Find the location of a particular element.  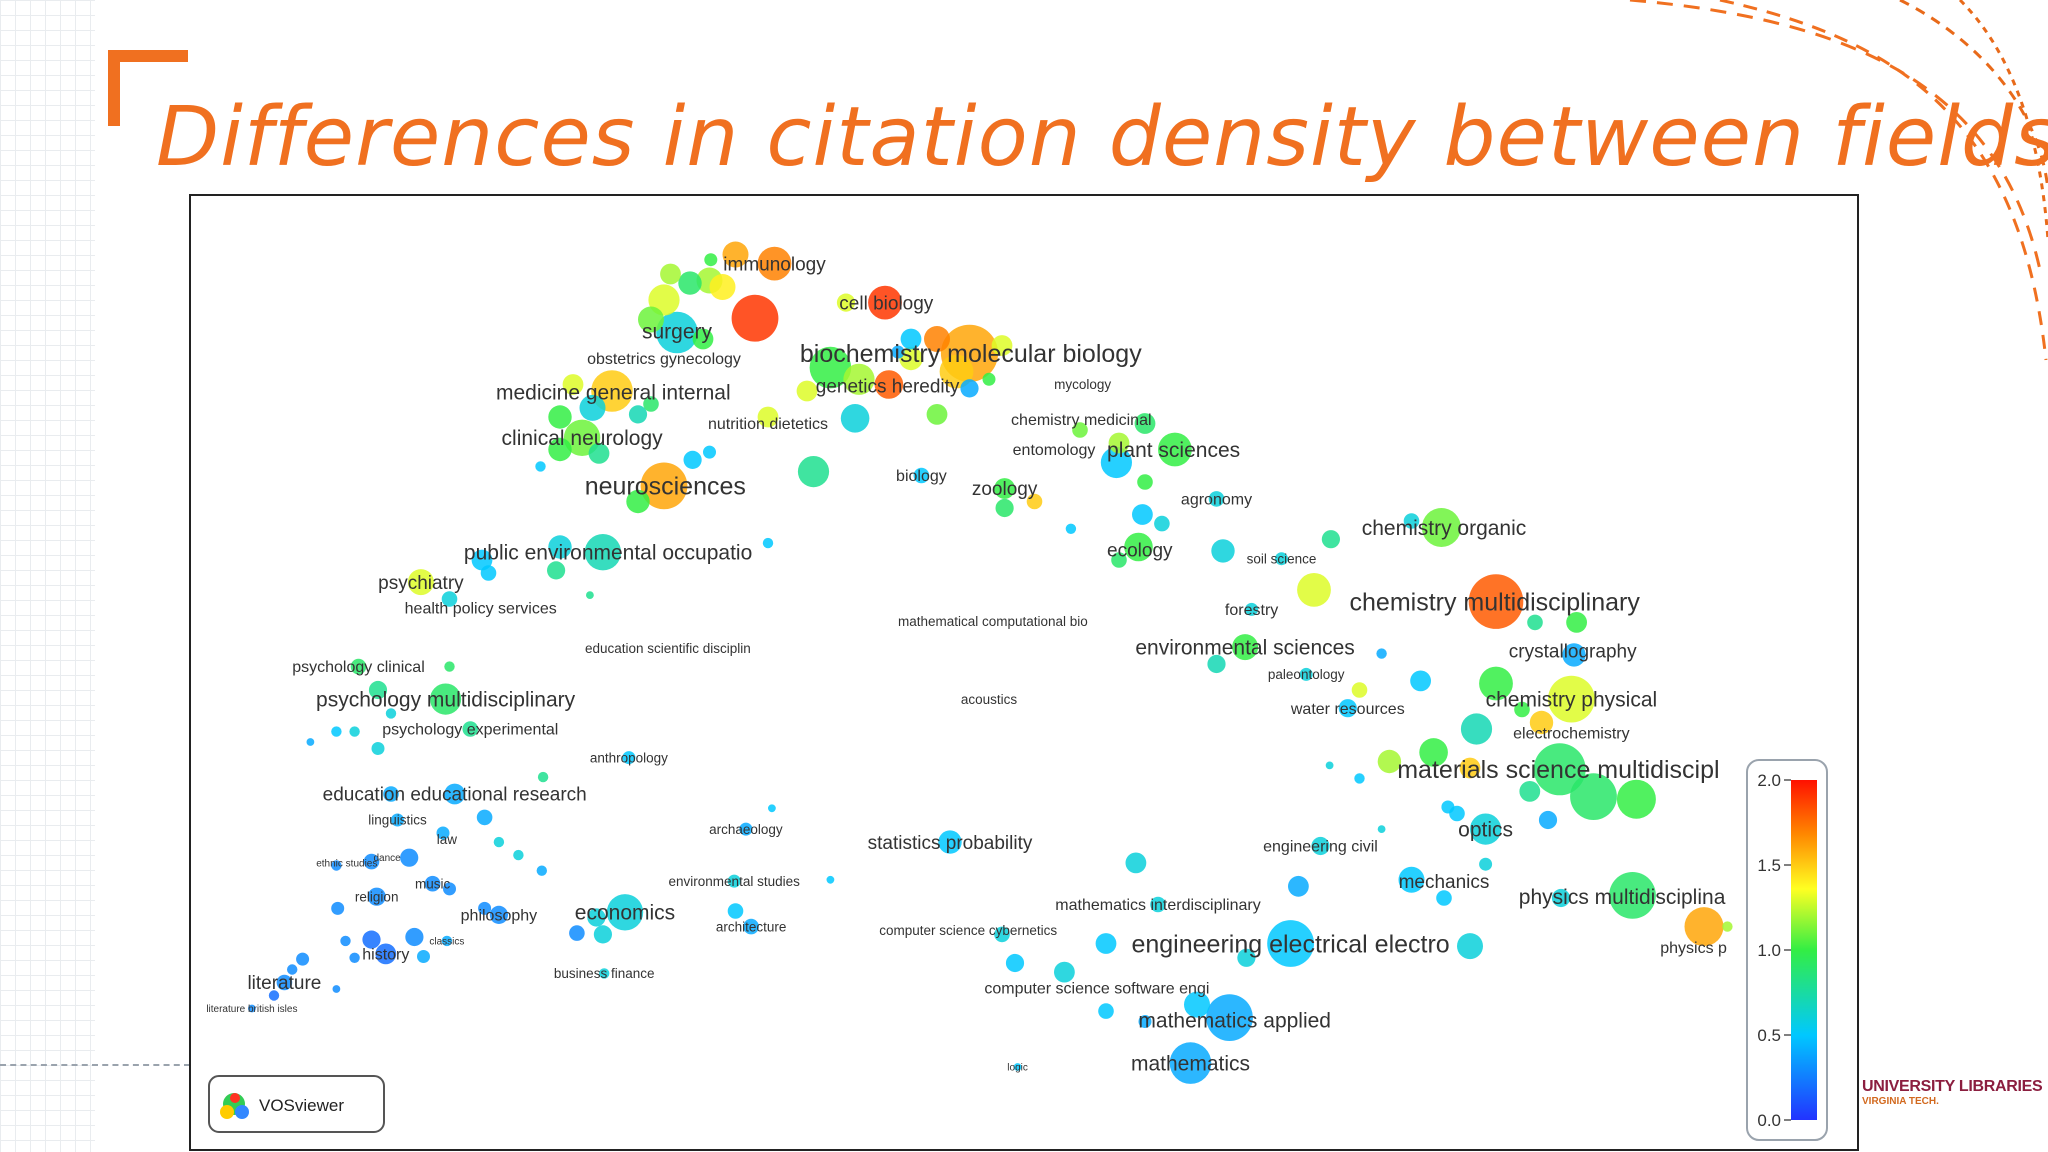

field-label: statistics probability is located at coordinates (950, 843).